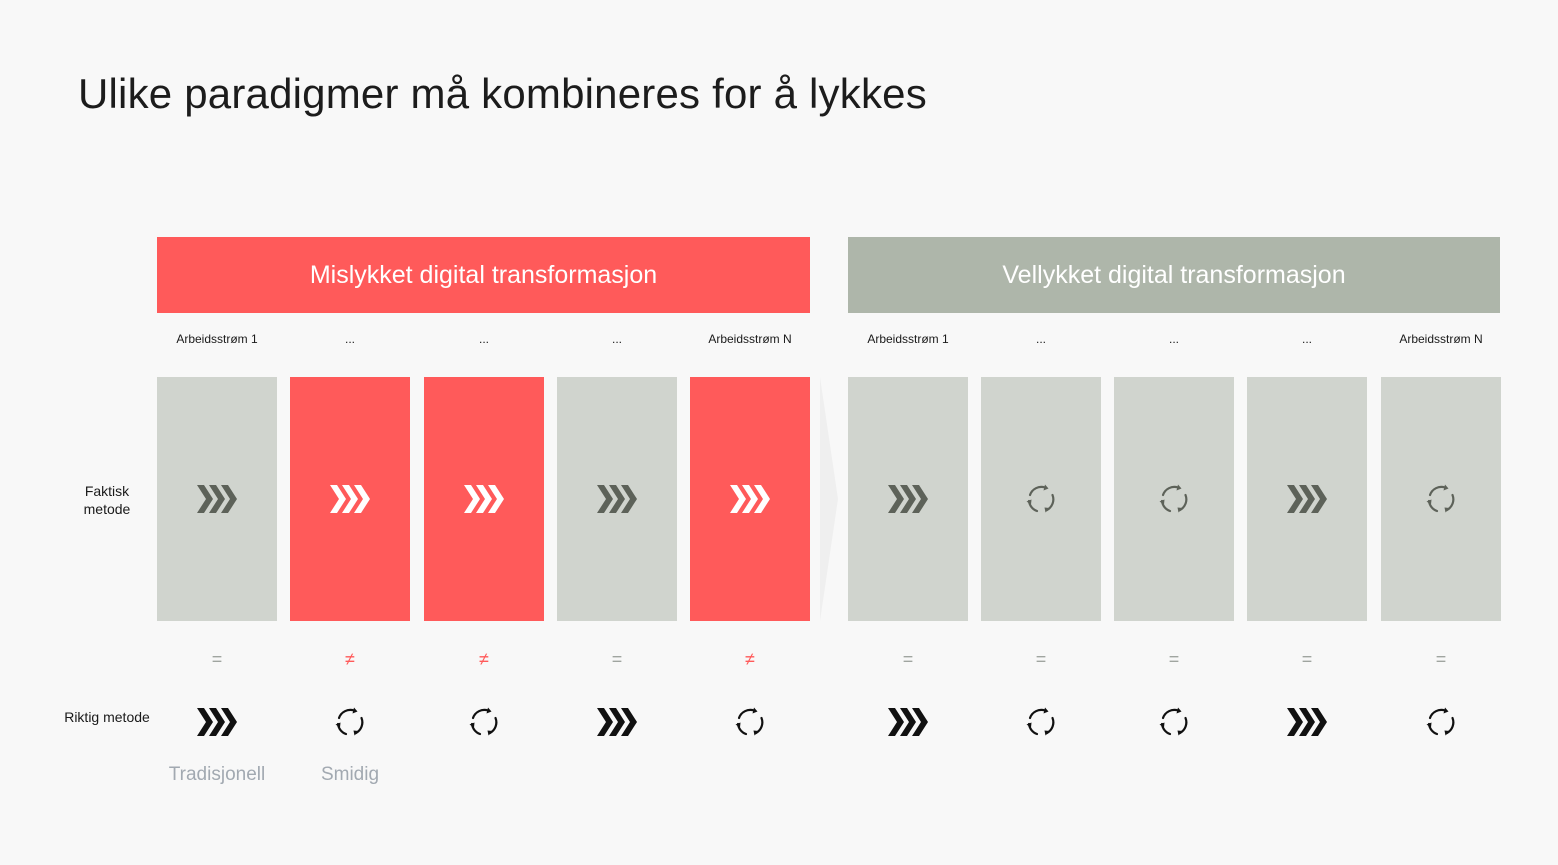  I want to click on legend-traditional: Tradisjonell, so click(217, 774).